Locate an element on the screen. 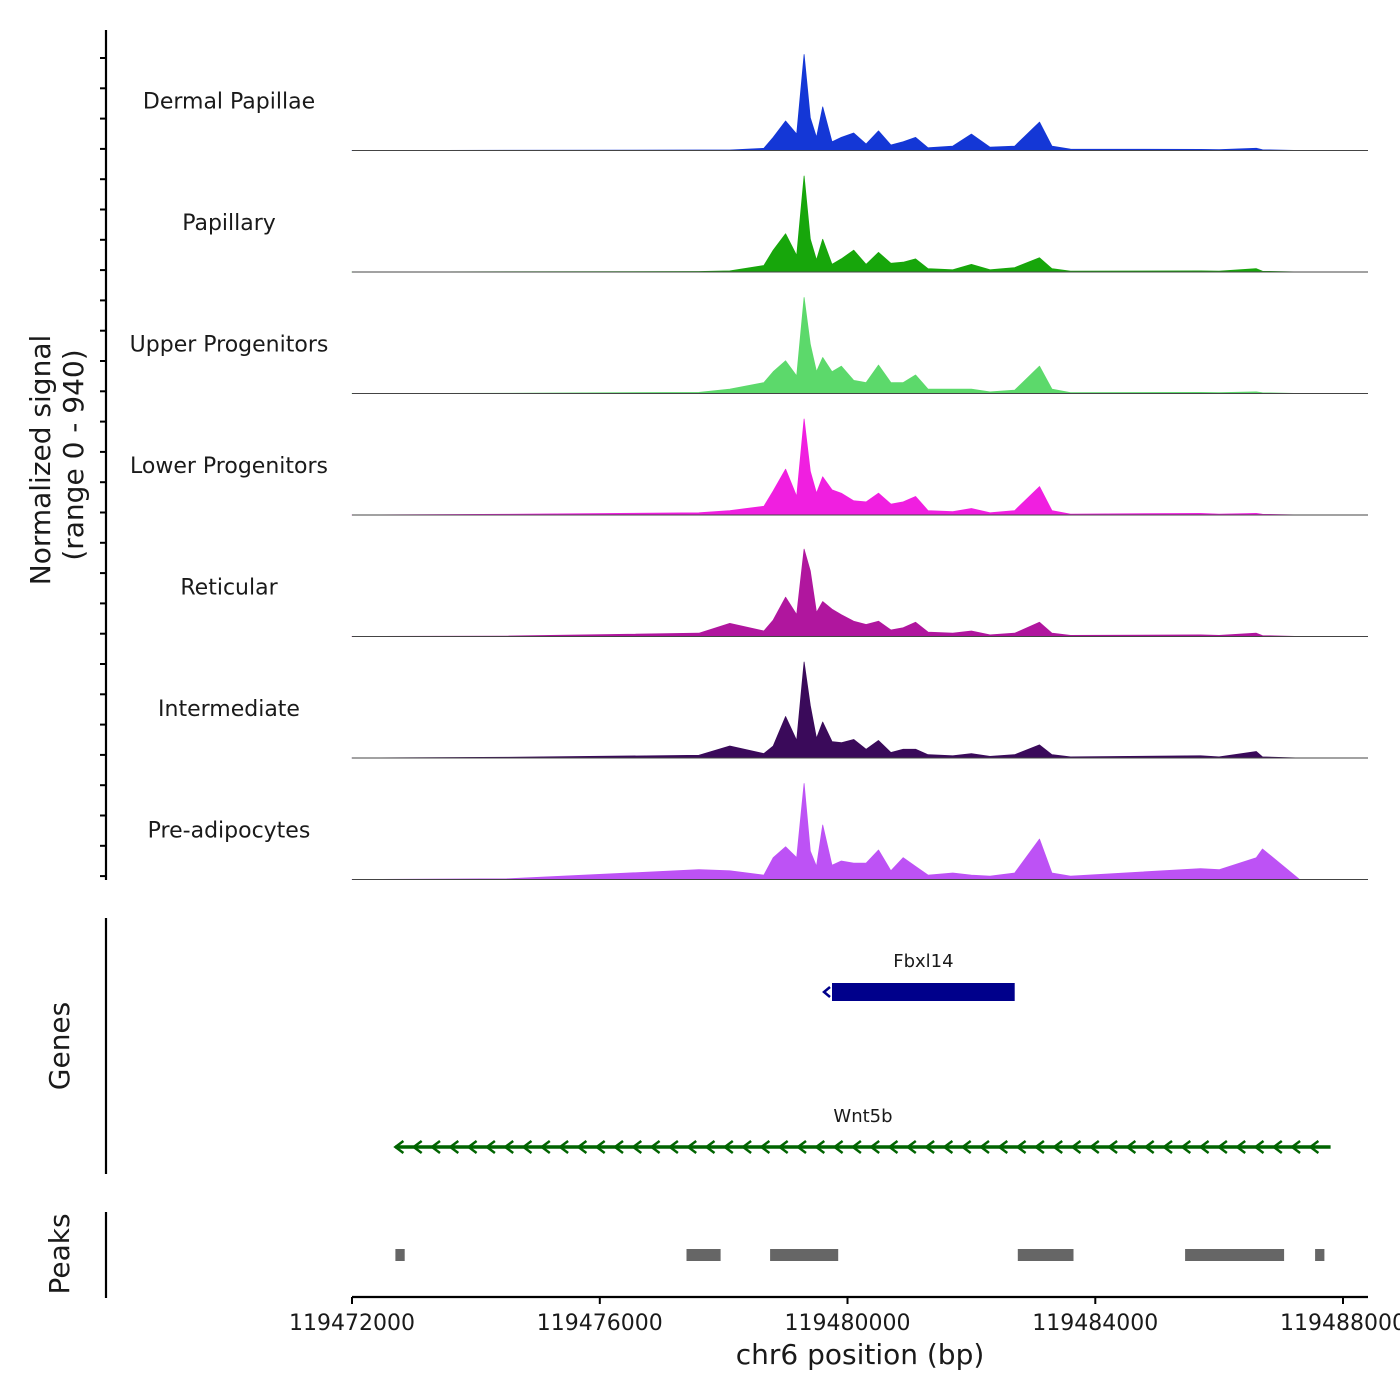  y-axis-label-line2: (range 0 - 940) is located at coordinates (73, 454).